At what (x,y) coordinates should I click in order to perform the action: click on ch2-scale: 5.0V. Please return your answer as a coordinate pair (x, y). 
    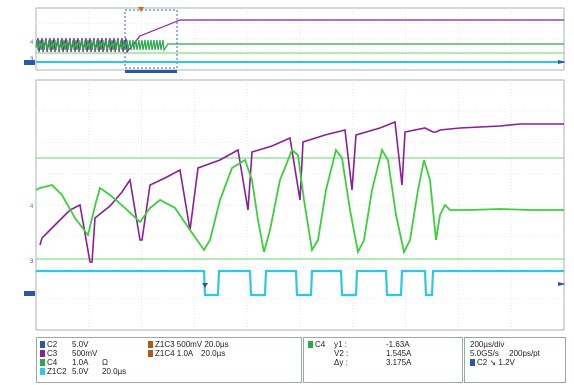
    Looking at the image, I should click on (80, 344).